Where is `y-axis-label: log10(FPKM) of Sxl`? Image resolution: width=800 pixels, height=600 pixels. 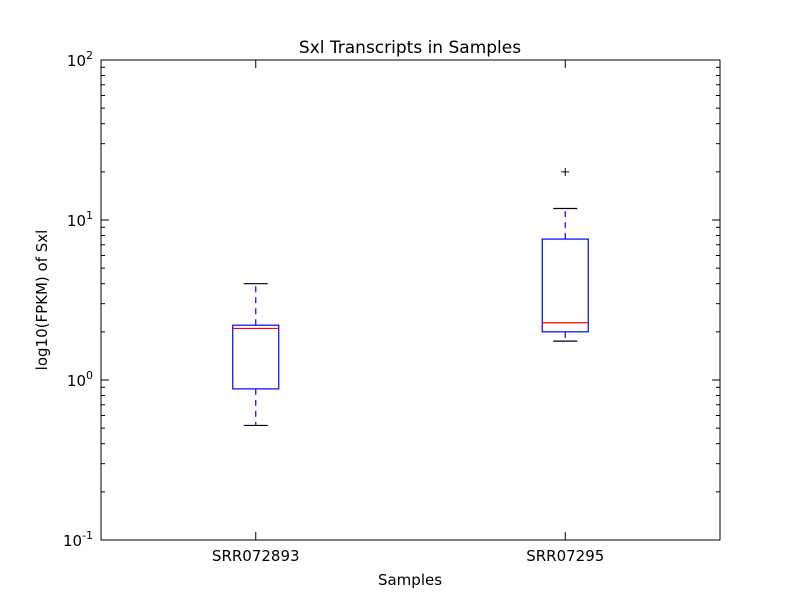
y-axis-label: log10(FPKM) of Sxl is located at coordinates (42, 300).